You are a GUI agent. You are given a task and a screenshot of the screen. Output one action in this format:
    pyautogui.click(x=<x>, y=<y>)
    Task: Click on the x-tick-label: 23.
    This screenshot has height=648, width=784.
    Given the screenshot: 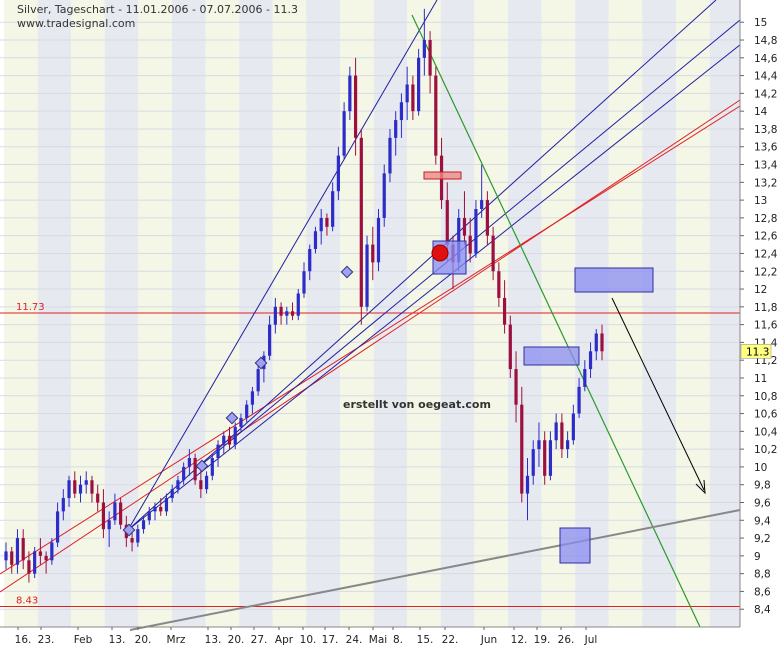 What is the action you would take?
    pyautogui.click(x=46, y=640)
    